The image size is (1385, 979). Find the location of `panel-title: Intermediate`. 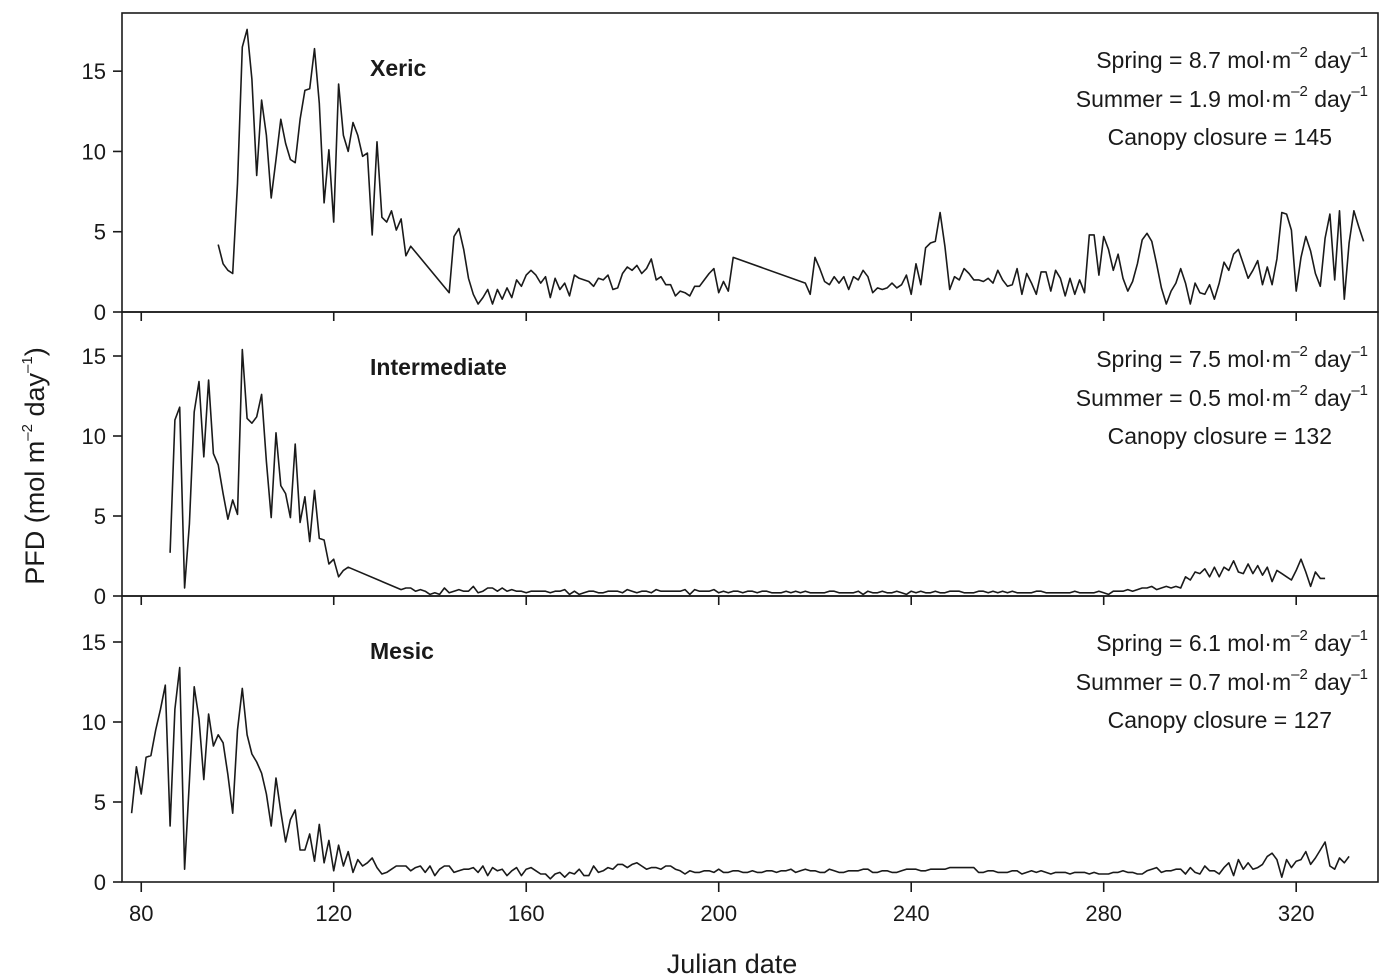

panel-title: Intermediate is located at coordinates (438, 367).